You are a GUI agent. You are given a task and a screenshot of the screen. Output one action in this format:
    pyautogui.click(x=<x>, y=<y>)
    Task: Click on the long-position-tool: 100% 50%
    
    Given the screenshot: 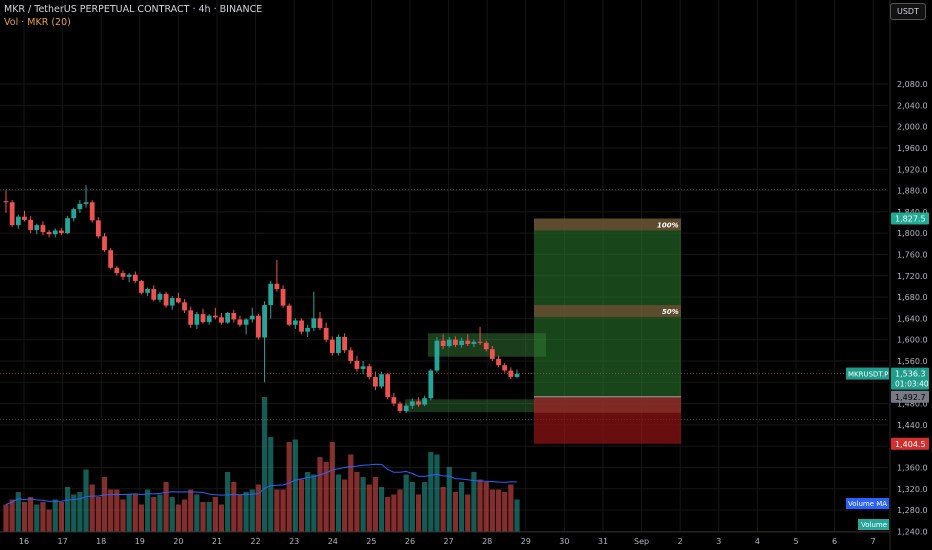 What is the action you would take?
    pyautogui.click(x=543, y=331)
    